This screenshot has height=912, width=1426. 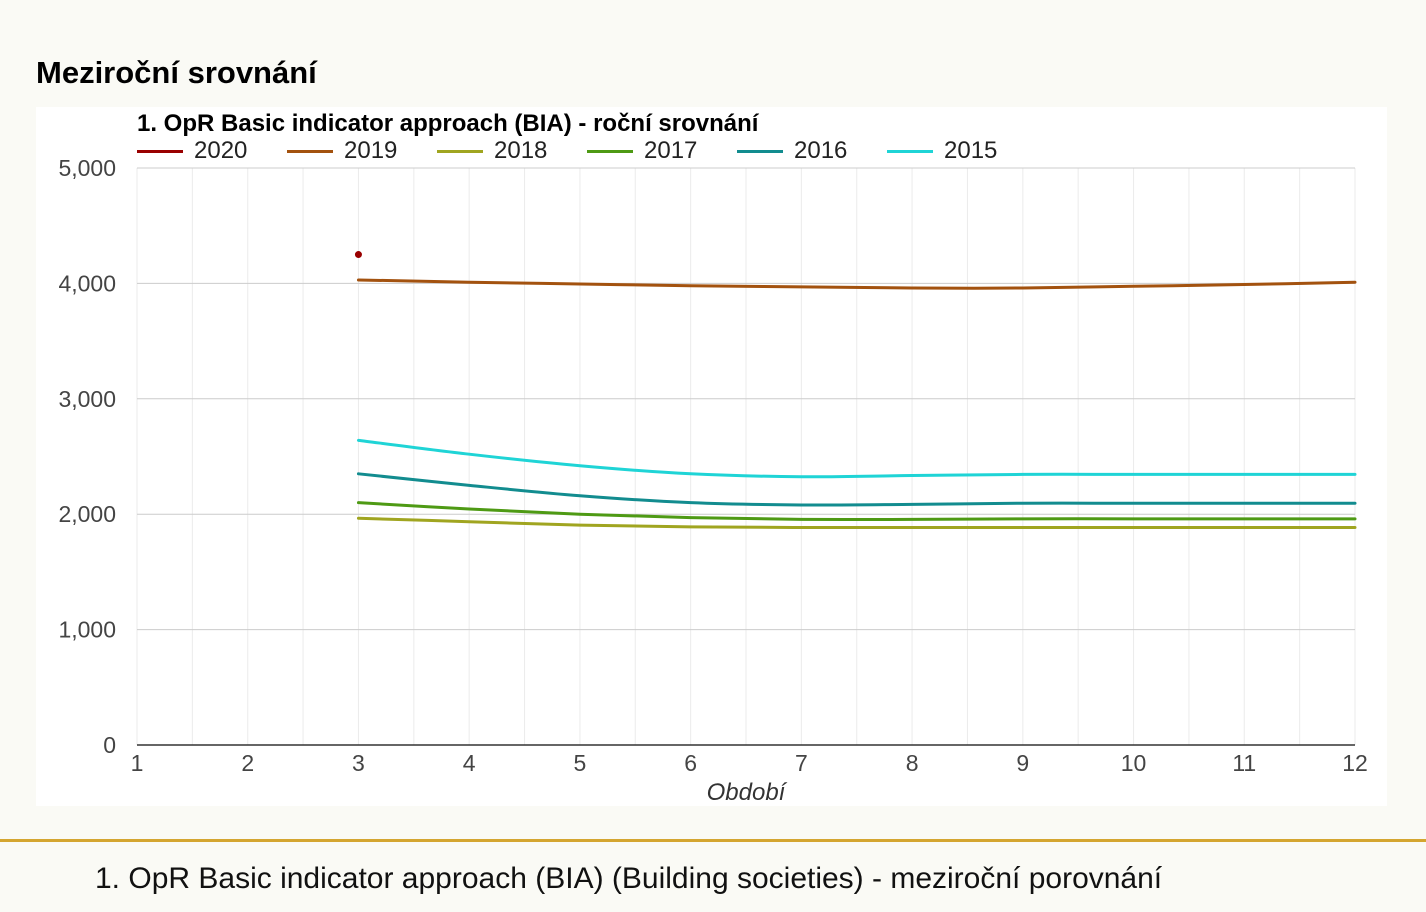 I want to click on x-tick-label: 2, so click(x=247, y=763).